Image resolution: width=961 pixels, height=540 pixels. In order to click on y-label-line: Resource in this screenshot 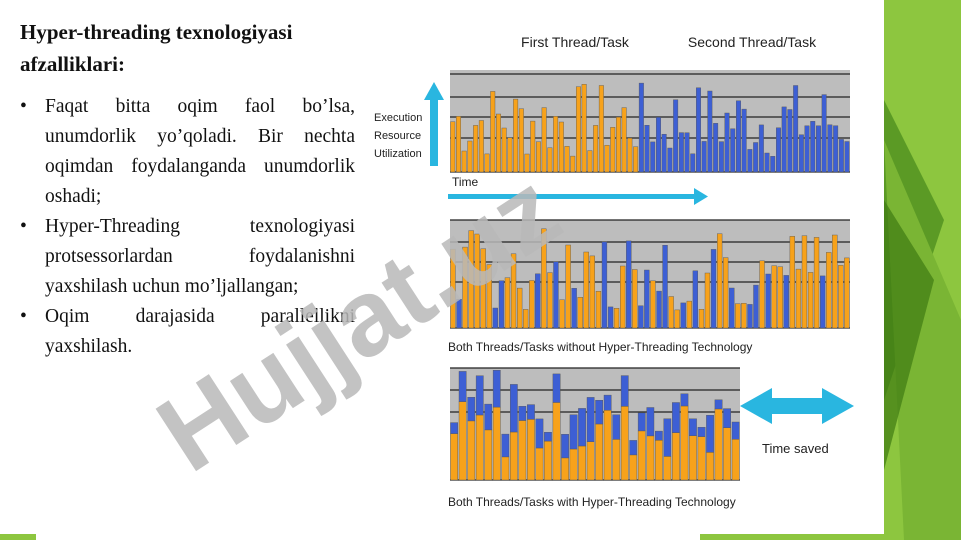, I will do `click(397, 136)`.